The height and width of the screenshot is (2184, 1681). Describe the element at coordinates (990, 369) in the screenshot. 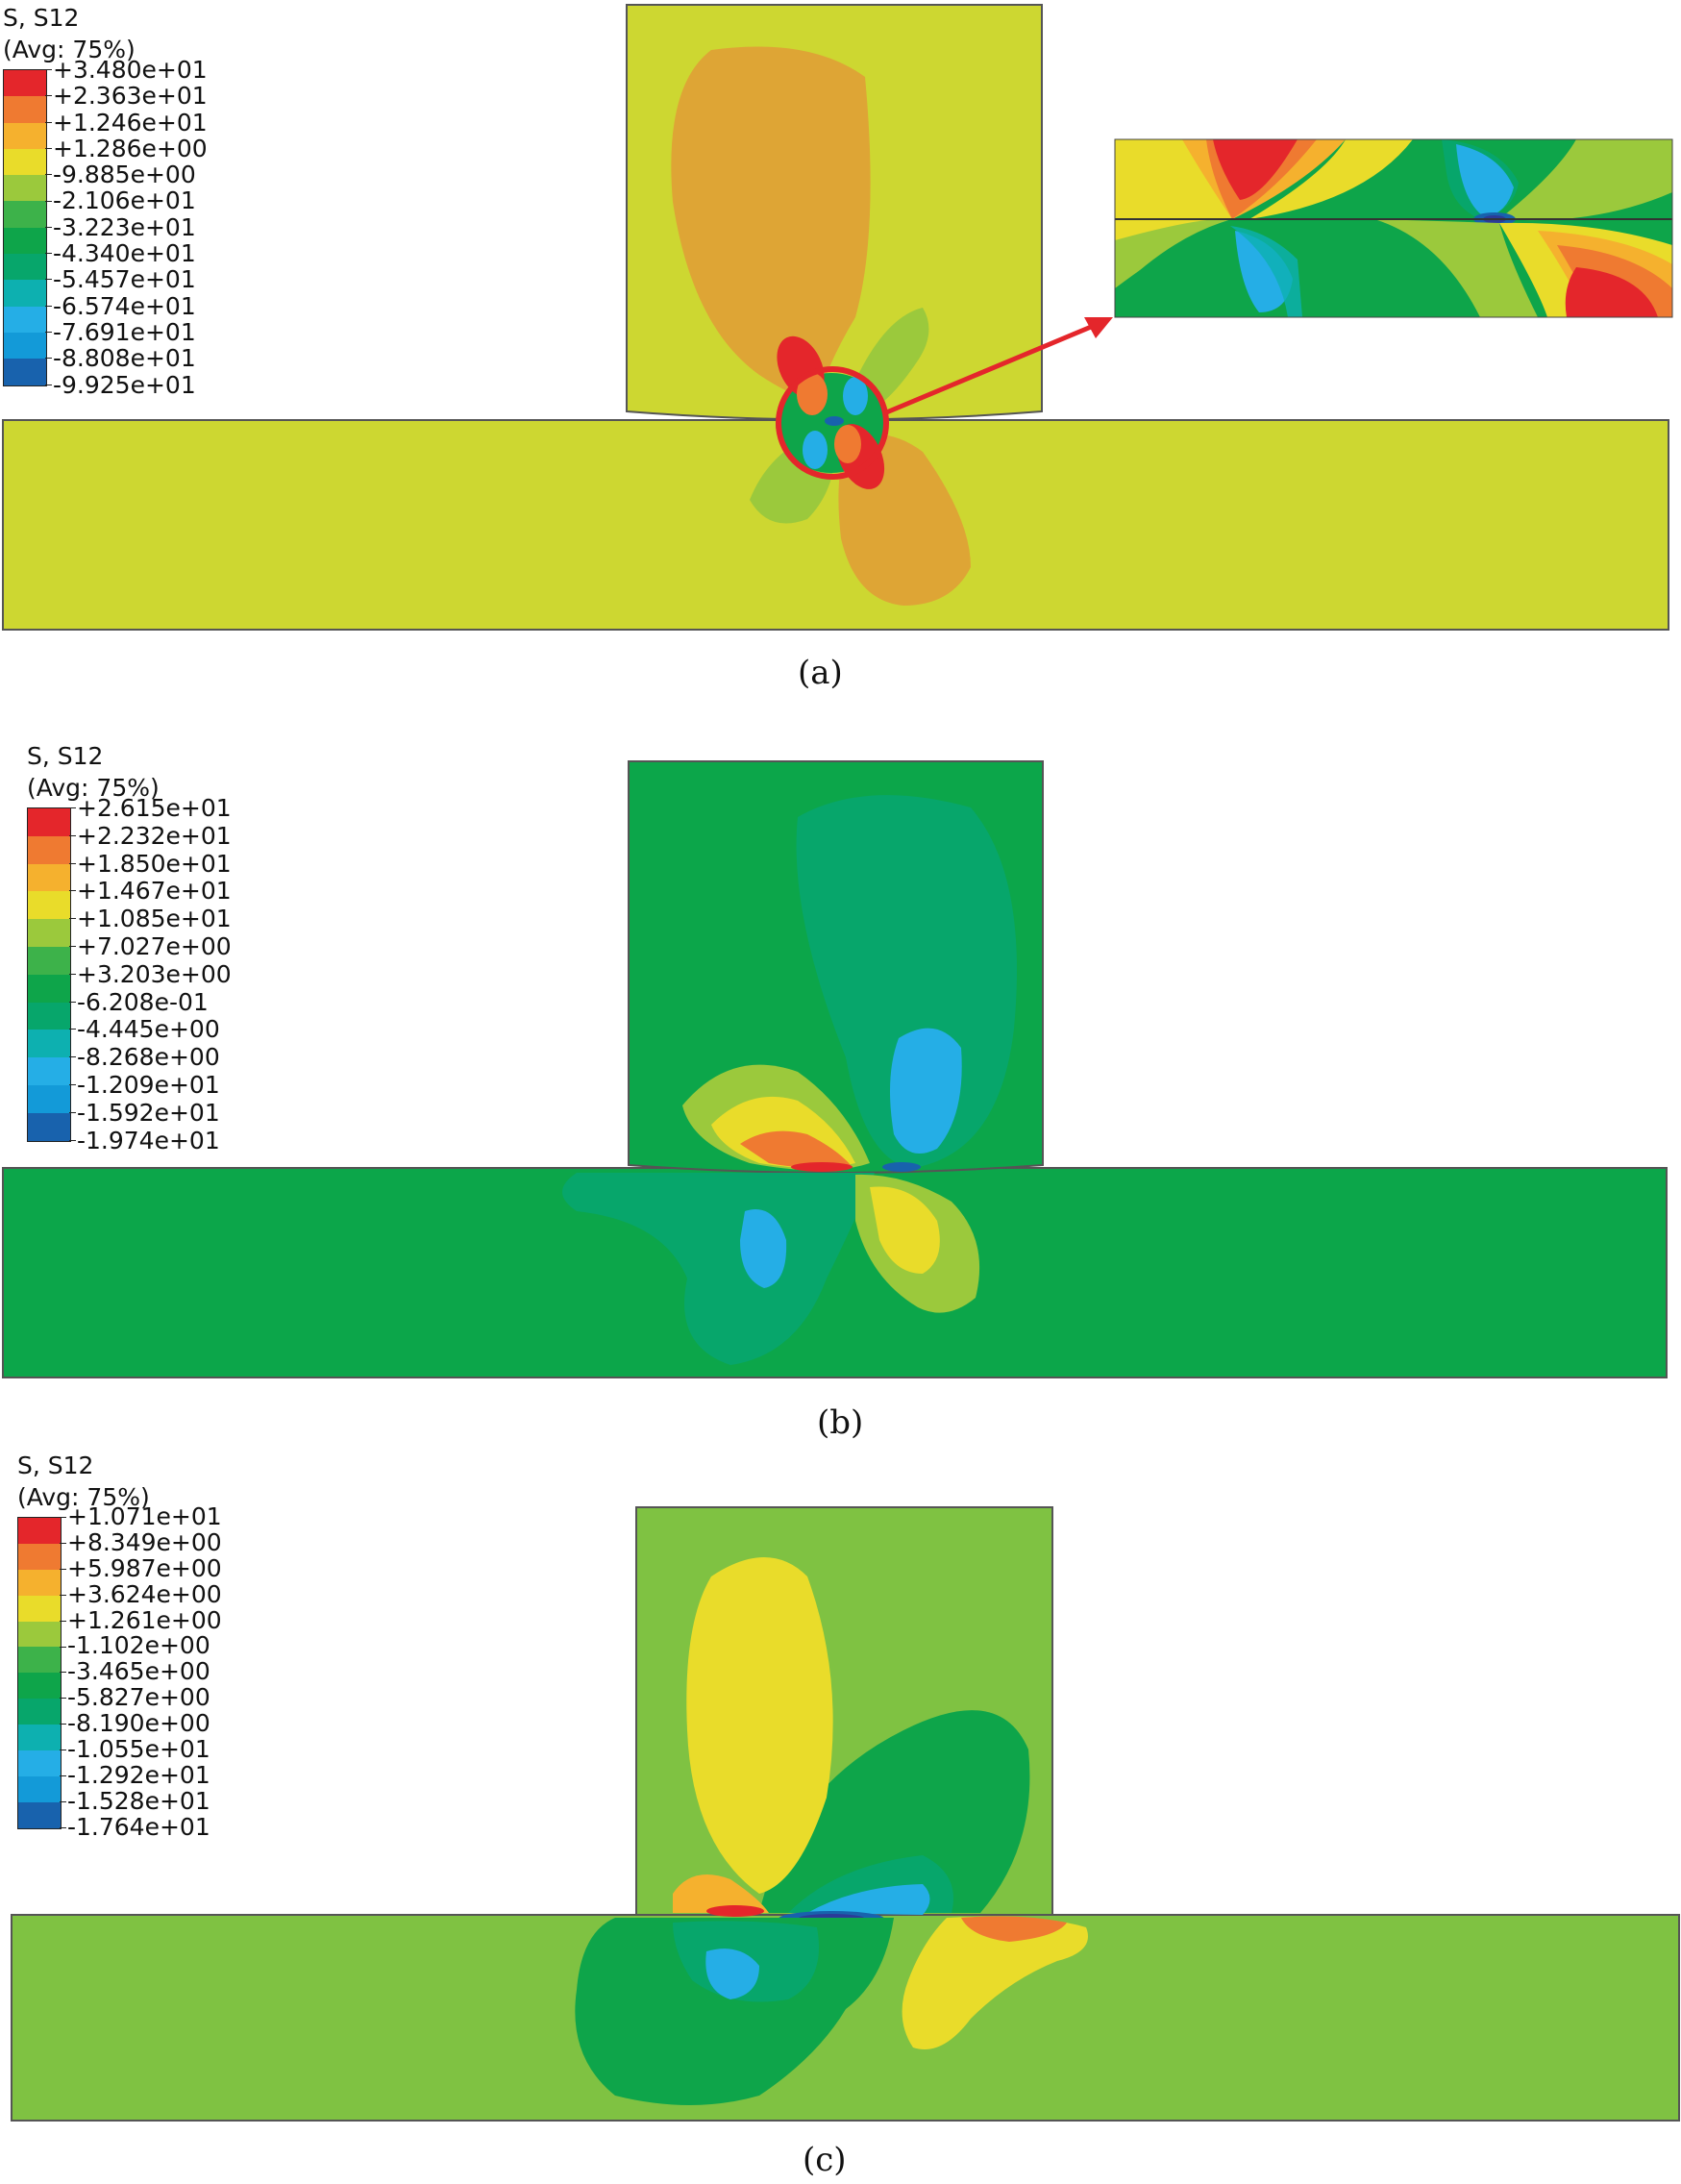

I see `zoom-arrow-line` at that location.